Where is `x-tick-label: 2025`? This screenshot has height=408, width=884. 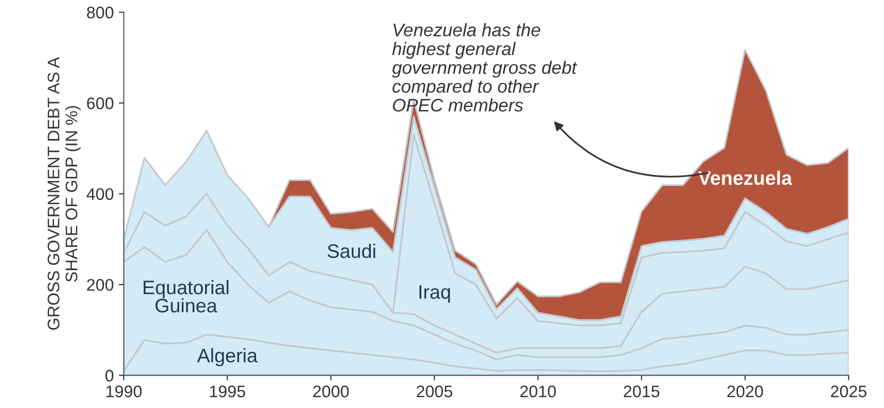 x-tick-label: 2025 is located at coordinates (848, 392).